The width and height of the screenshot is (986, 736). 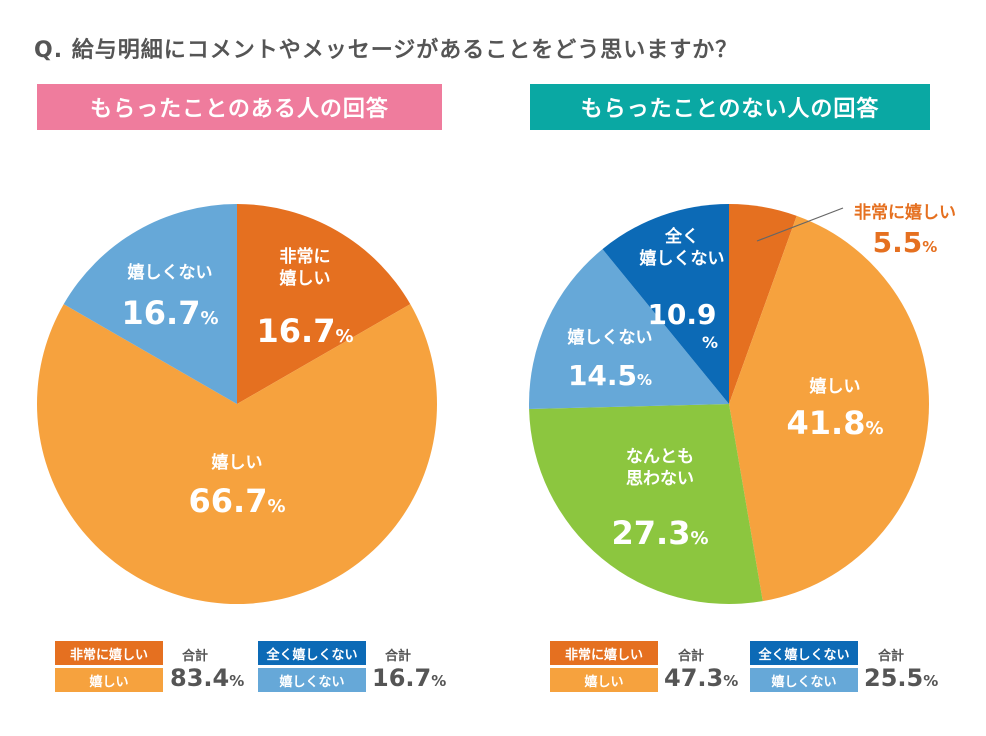 I want to click on pie-slice-not-at-all, so click(x=665, y=304).